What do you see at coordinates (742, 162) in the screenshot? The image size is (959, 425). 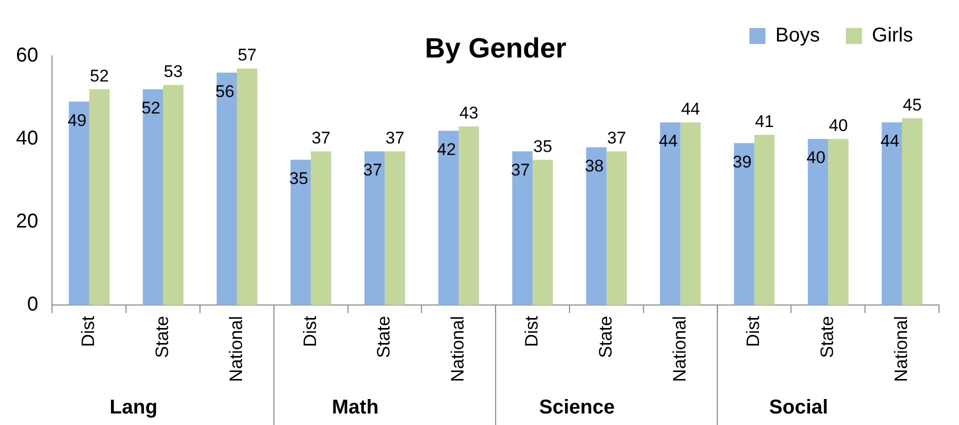 I see `data-label: 39` at bounding box center [742, 162].